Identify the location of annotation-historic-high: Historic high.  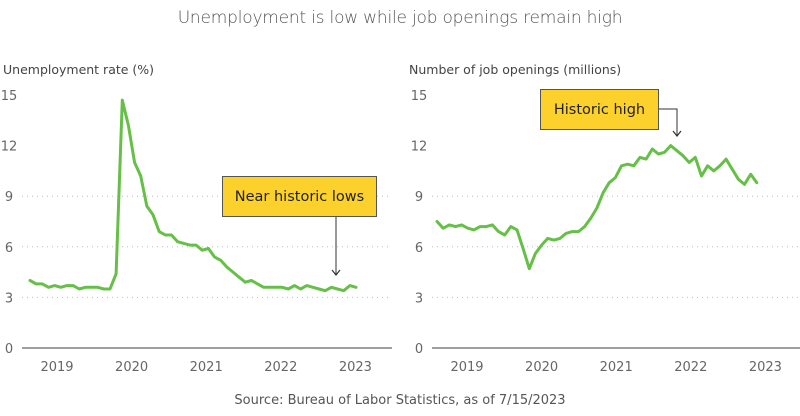
(599, 109).